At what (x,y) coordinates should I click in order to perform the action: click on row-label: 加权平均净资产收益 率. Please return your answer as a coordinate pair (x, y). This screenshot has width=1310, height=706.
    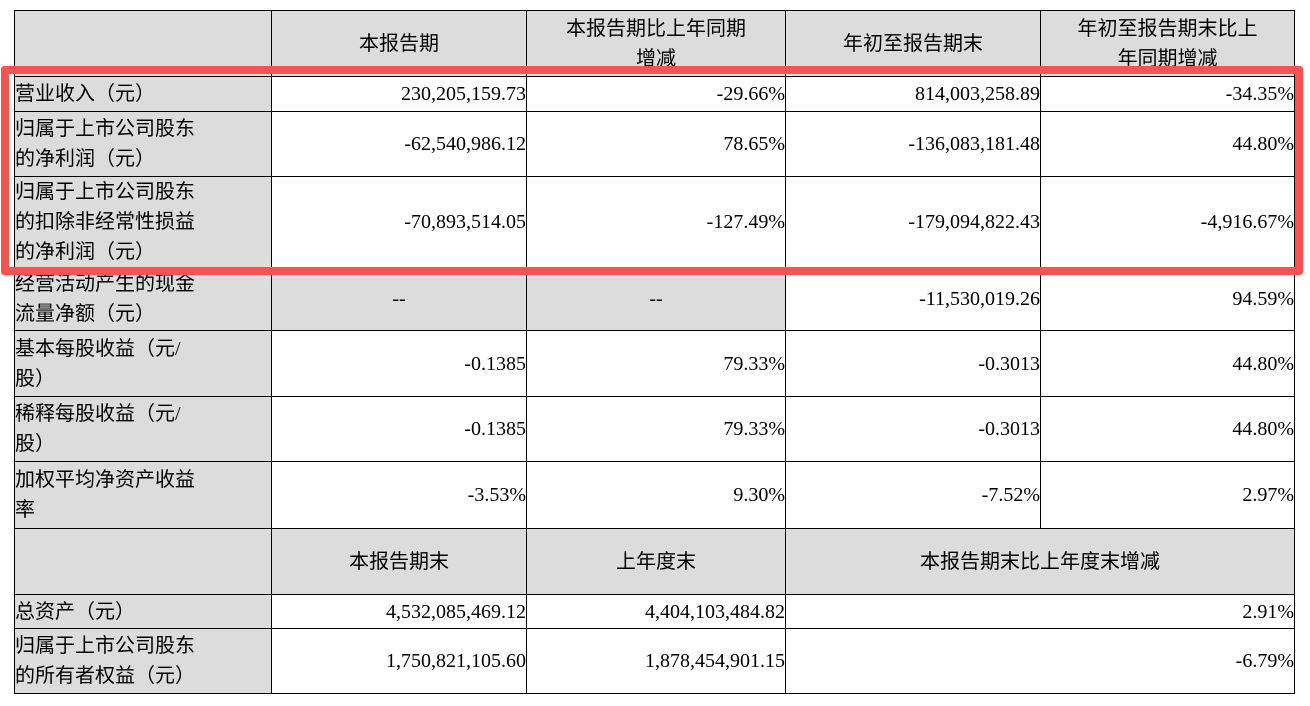
    Looking at the image, I should click on (143, 495).